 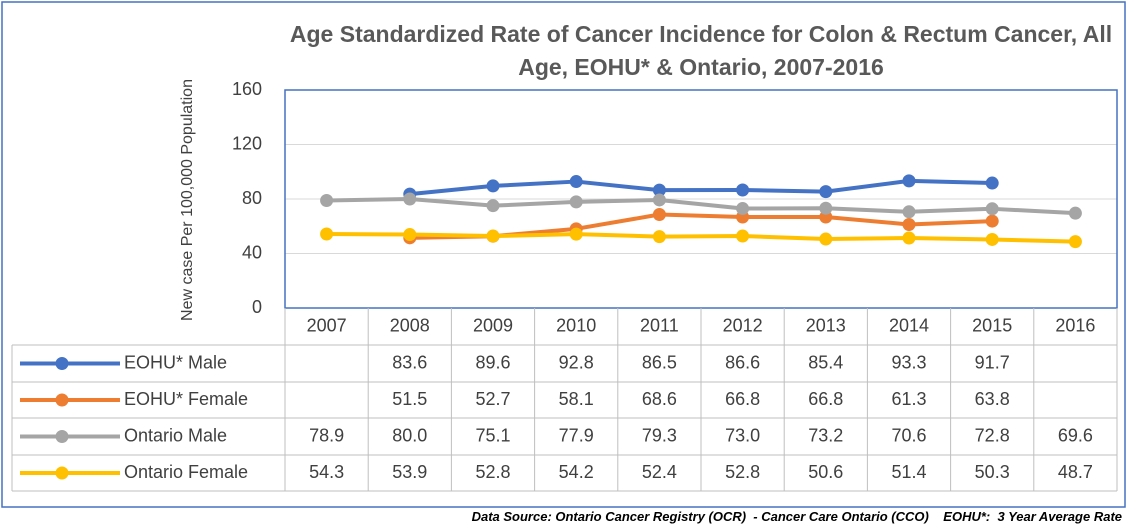 What do you see at coordinates (659, 325) in the screenshot?
I see `x-tick-label: 2011` at bounding box center [659, 325].